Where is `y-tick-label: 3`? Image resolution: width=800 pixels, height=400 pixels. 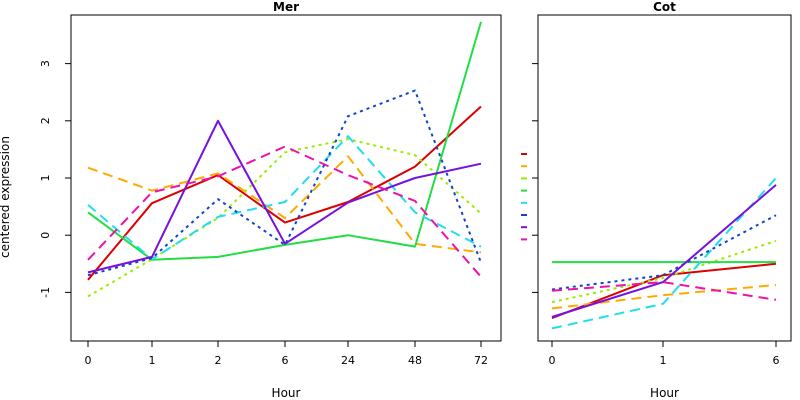
y-tick-label: 3 is located at coordinates (45, 63).